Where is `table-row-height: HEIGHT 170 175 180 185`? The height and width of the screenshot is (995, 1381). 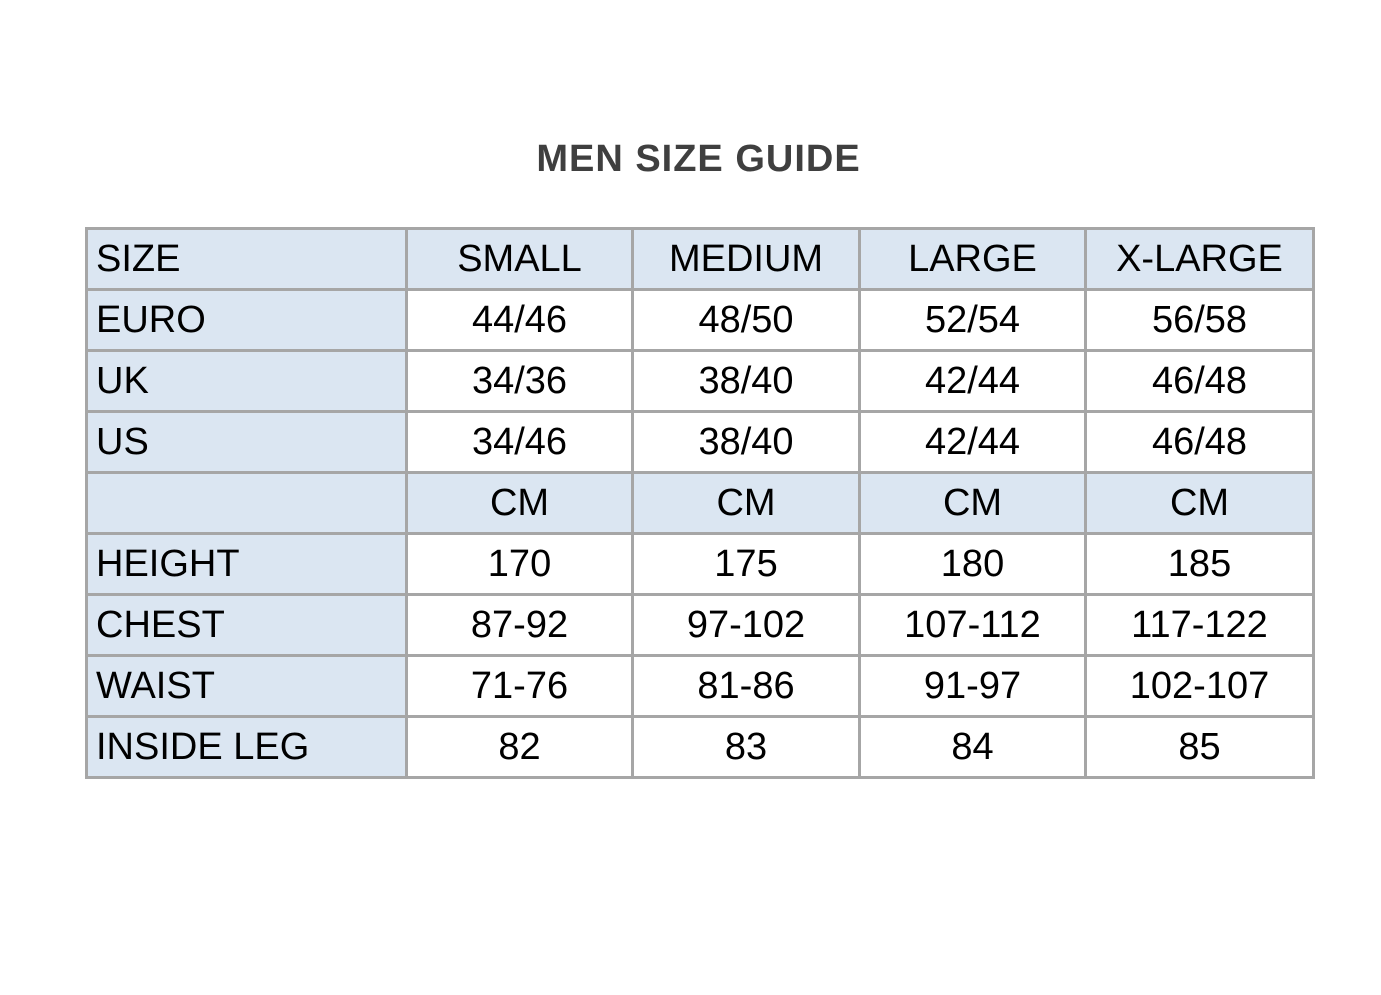
table-row-height: HEIGHT 170 175 180 185 is located at coordinates (700, 564).